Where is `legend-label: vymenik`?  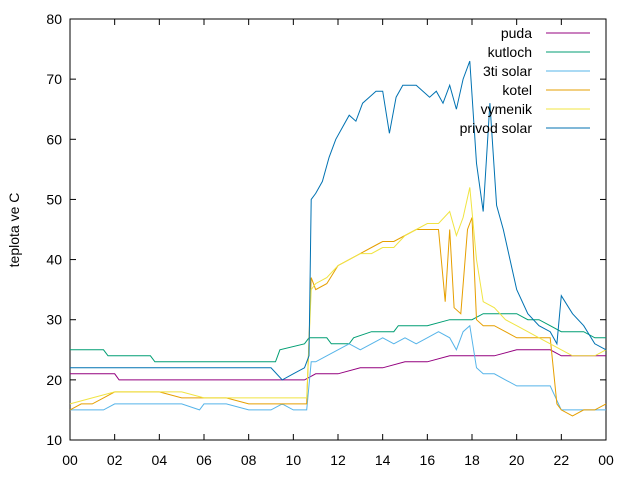
legend-label: vymenik is located at coordinates (507, 109).